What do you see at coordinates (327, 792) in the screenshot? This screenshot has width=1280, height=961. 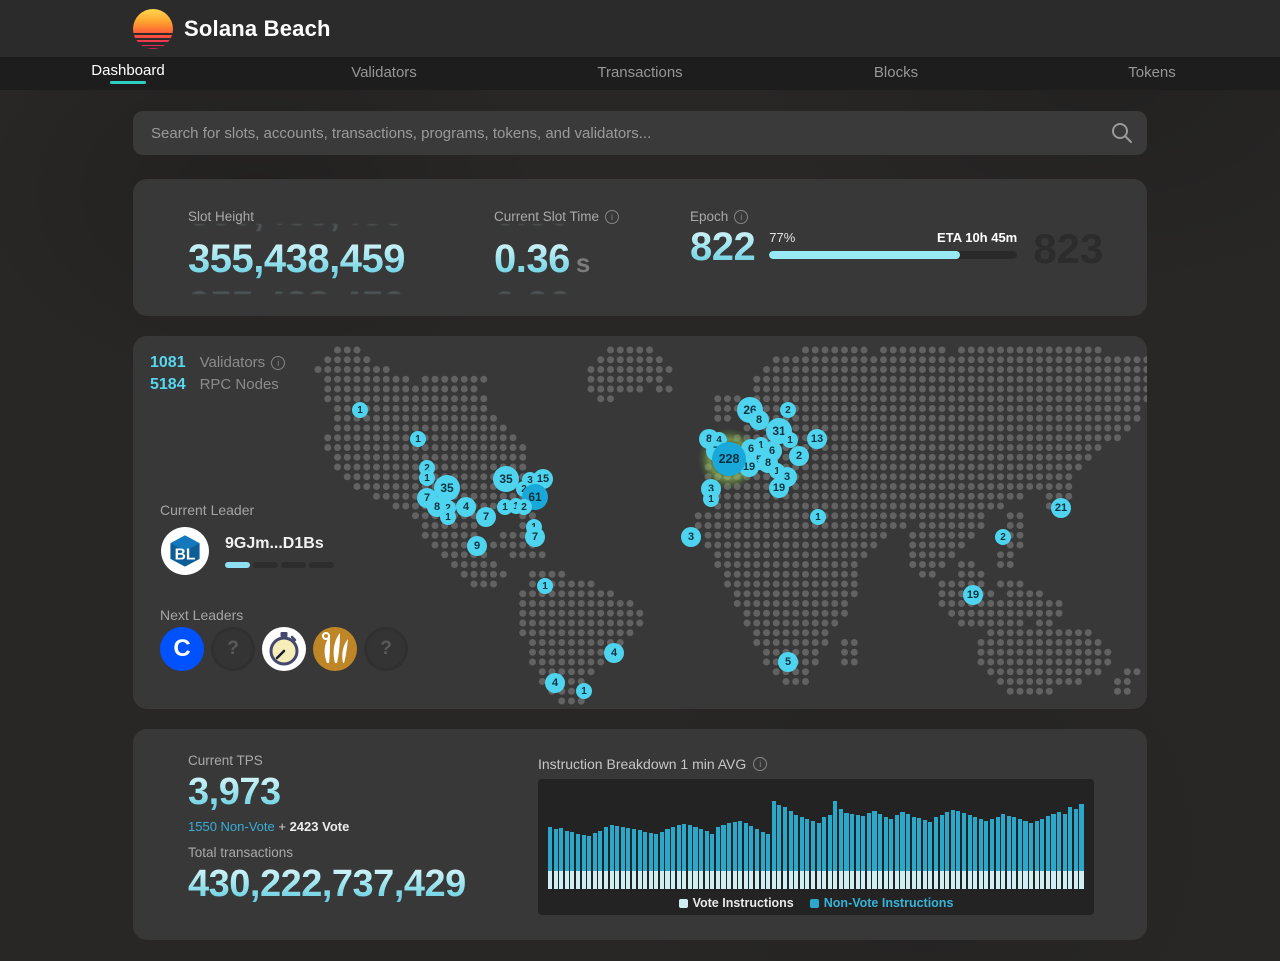 I see `current-tps-value: 3,973` at bounding box center [327, 792].